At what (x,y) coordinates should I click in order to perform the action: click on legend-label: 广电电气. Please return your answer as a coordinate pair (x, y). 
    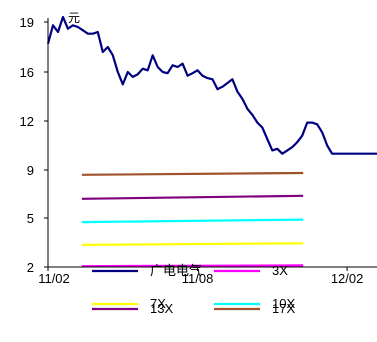
    Looking at the image, I should click on (176, 270).